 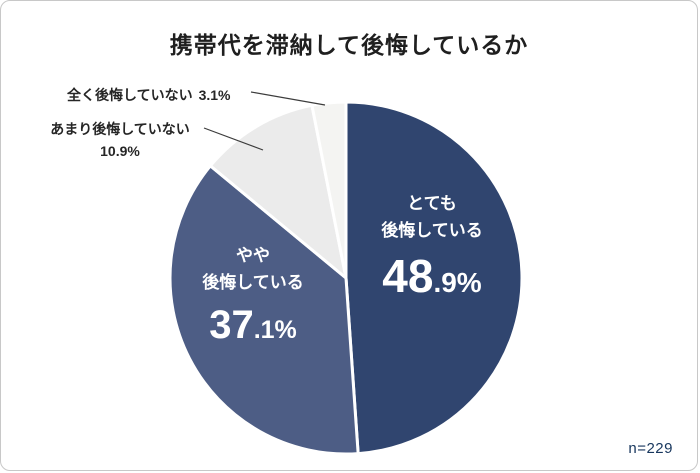 I want to click on label-text: あまり後悔していない, so click(x=120, y=129).